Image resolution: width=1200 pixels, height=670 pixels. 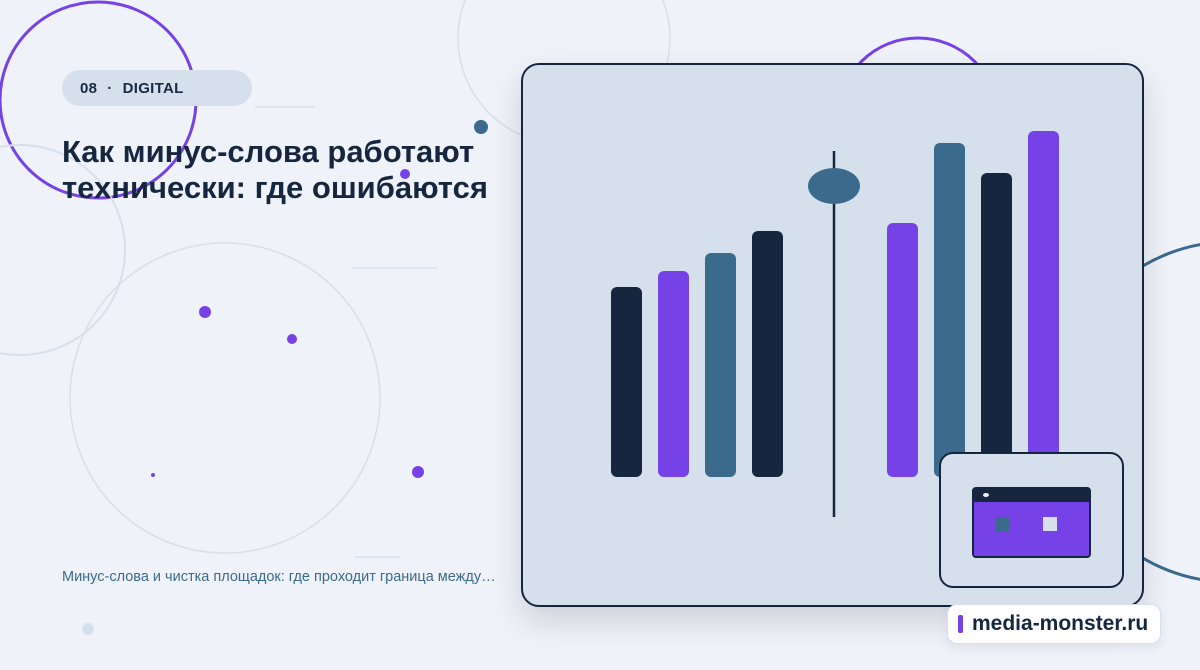 I want to click on brand-badge: media-monster.ru, so click(x=1054, y=624).